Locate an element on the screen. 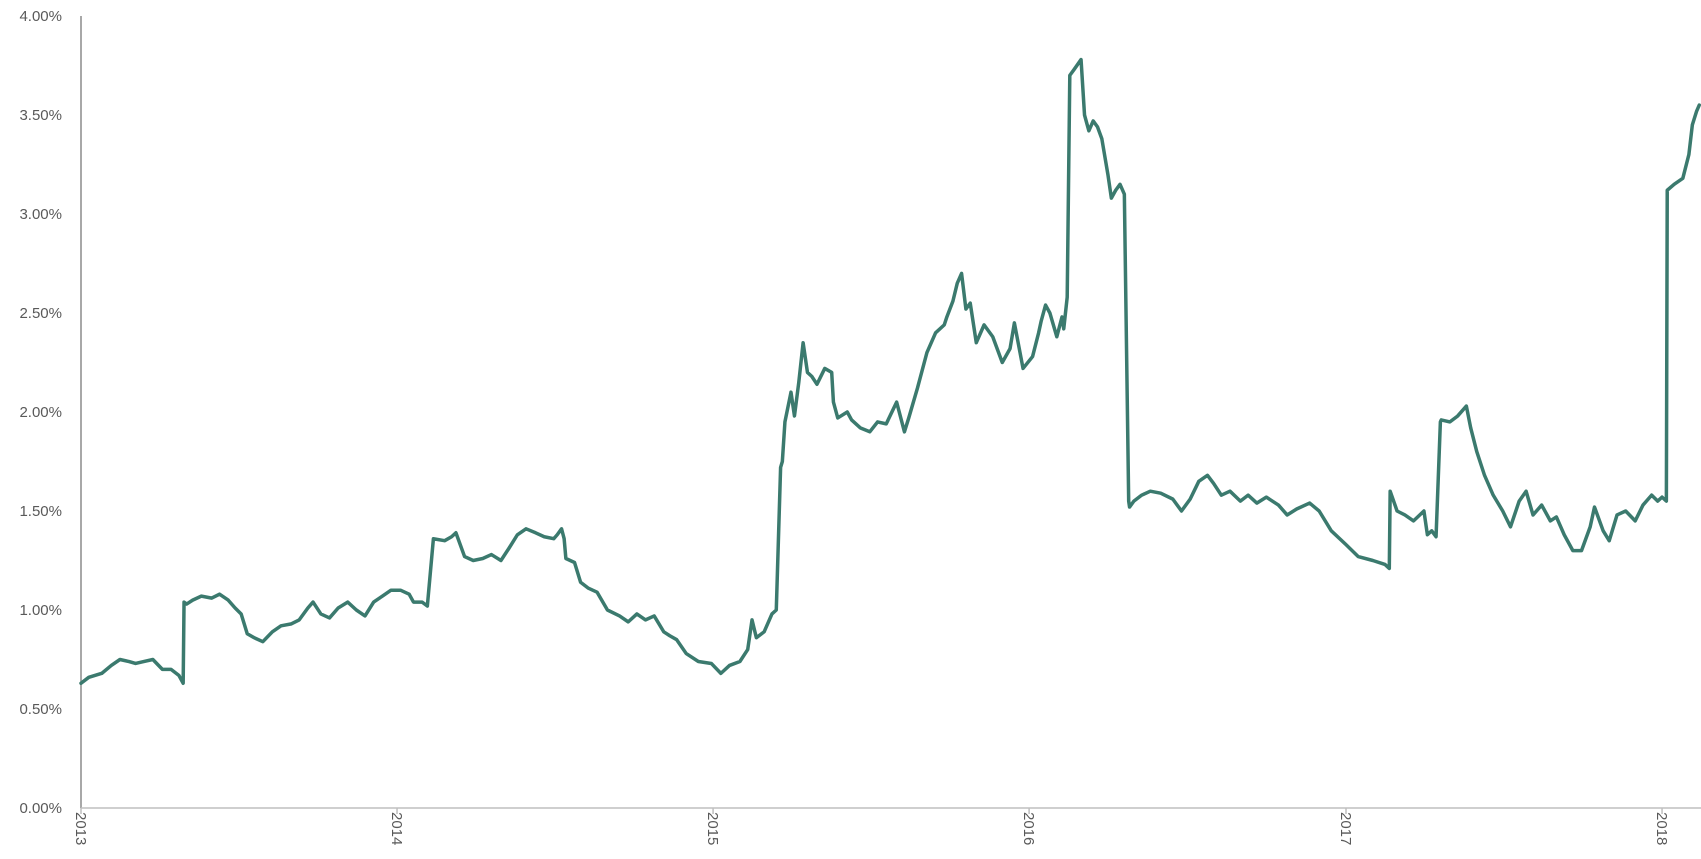  y-tick-label: 1.00% is located at coordinates (40, 610).